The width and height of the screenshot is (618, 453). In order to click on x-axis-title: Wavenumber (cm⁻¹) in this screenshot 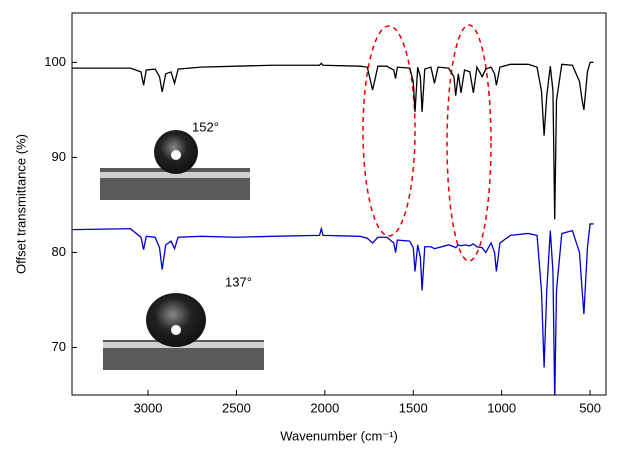, I will do `click(339, 435)`.